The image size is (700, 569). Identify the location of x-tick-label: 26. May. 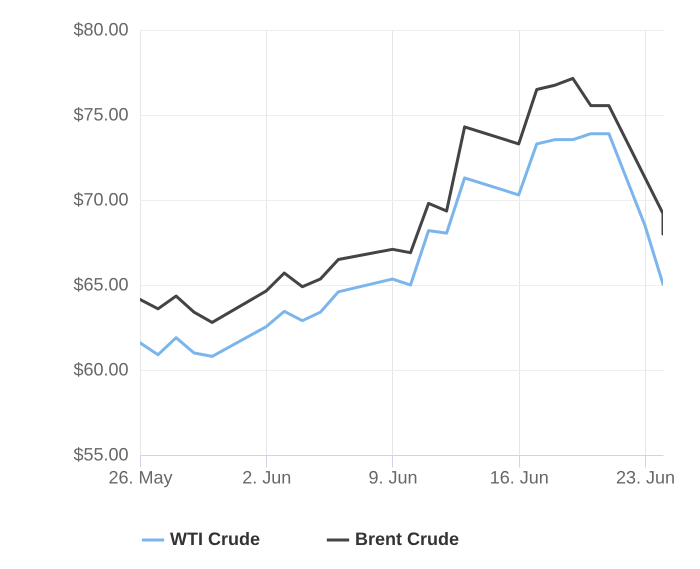
(140, 478).